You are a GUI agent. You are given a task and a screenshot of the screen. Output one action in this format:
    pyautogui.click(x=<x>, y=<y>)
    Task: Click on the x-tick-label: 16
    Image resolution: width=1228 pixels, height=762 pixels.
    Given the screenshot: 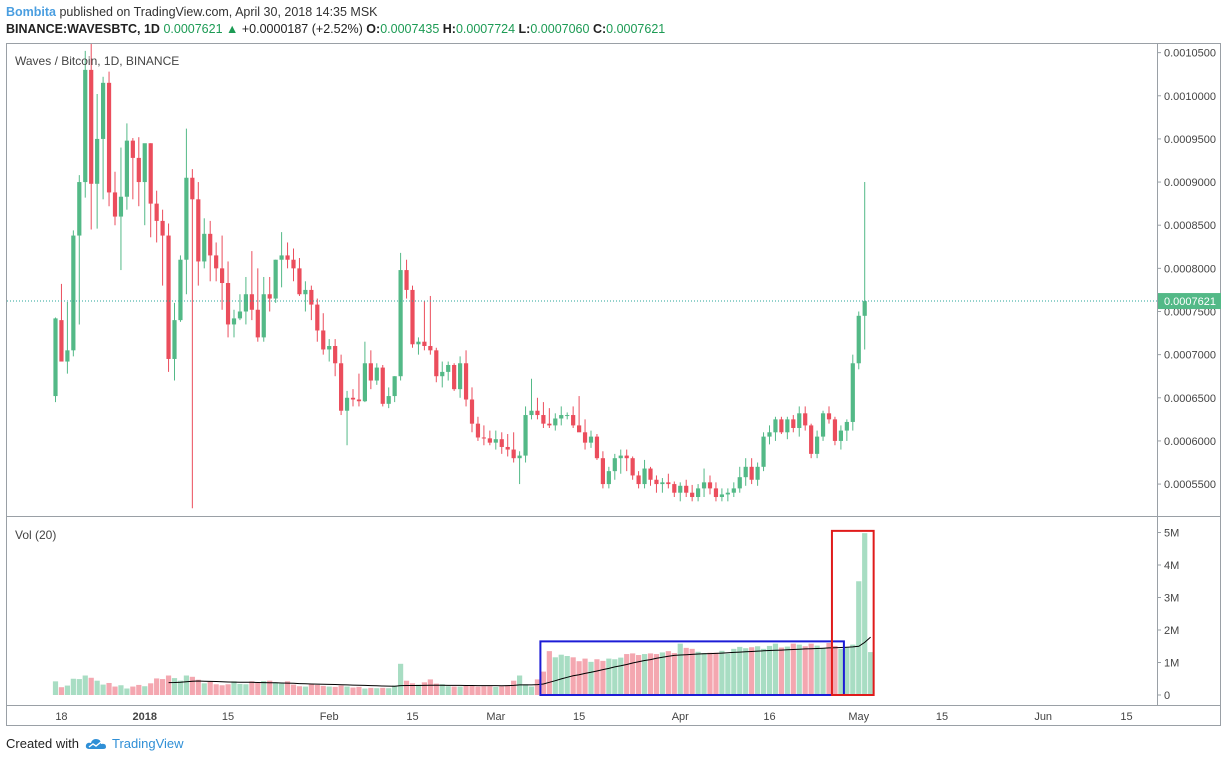 What is the action you would take?
    pyautogui.click(x=769, y=717)
    